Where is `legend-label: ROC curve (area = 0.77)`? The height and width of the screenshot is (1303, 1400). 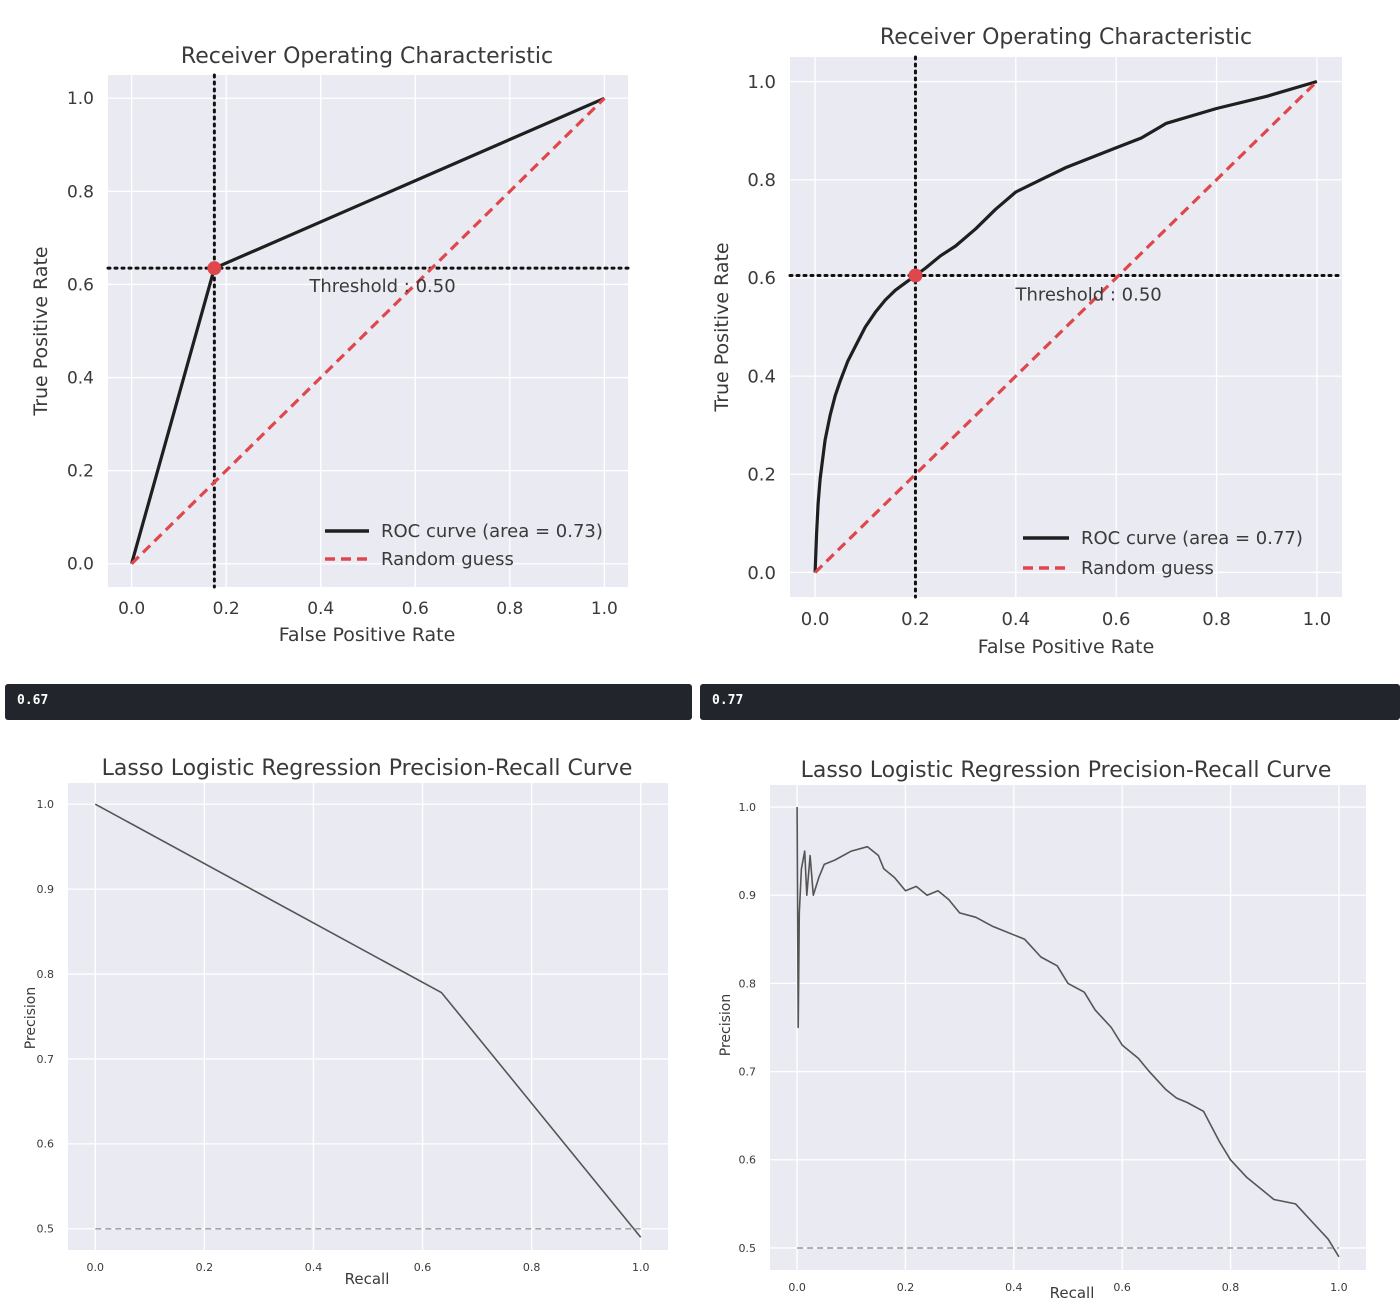 legend-label: ROC curve (area = 0.77) is located at coordinates (1192, 538).